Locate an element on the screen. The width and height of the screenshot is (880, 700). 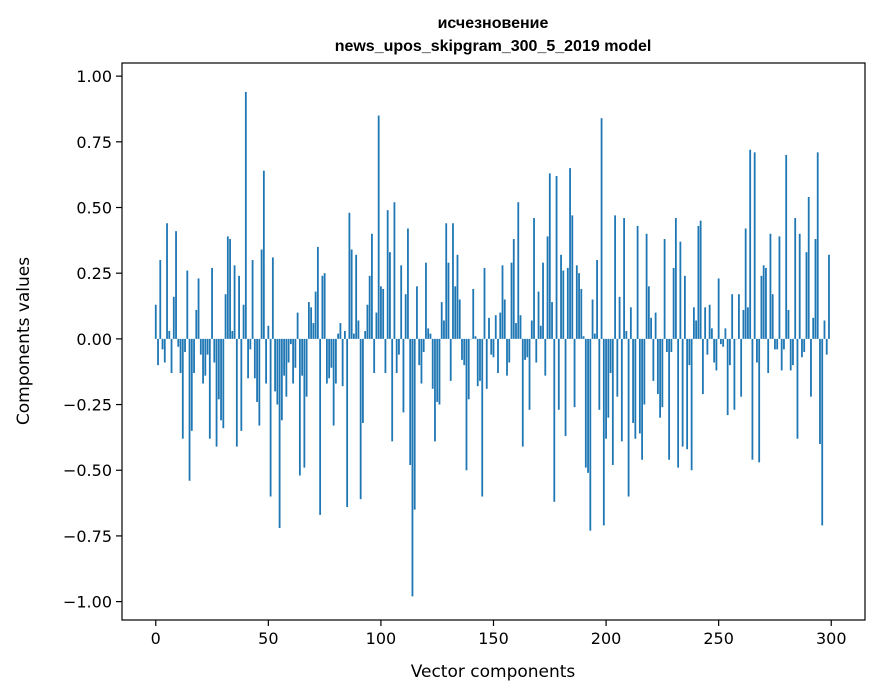
y-tick-label: 1.00 is located at coordinates (94, 76).